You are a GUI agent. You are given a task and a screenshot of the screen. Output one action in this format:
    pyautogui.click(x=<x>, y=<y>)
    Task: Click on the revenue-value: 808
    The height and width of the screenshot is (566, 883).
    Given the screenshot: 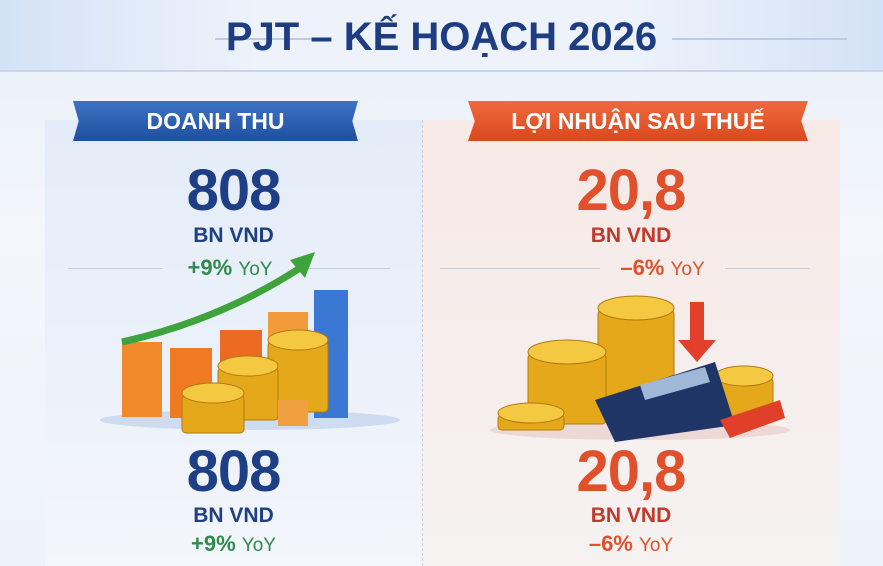 What is the action you would take?
    pyautogui.click(x=234, y=190)
    